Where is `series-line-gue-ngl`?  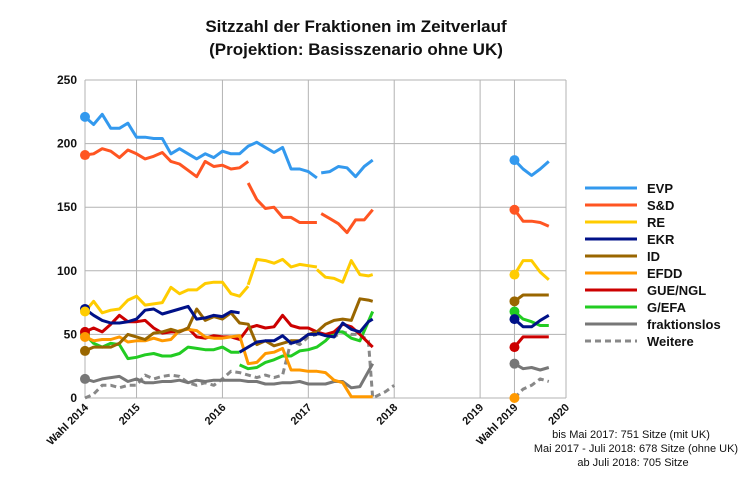 series-line-gue-ngl is located at coordinates (531, 342).